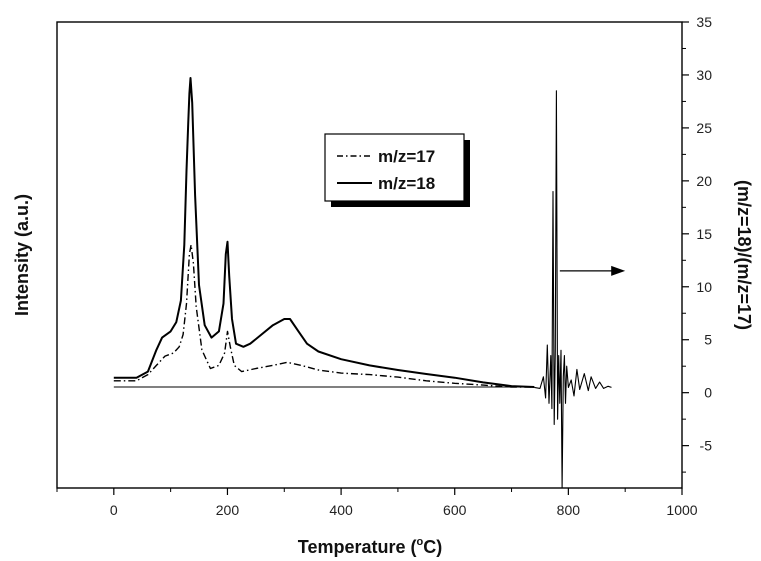 The image size is (761, 561). I want to click on right-tick-label-10: 10, so click(704, 287).